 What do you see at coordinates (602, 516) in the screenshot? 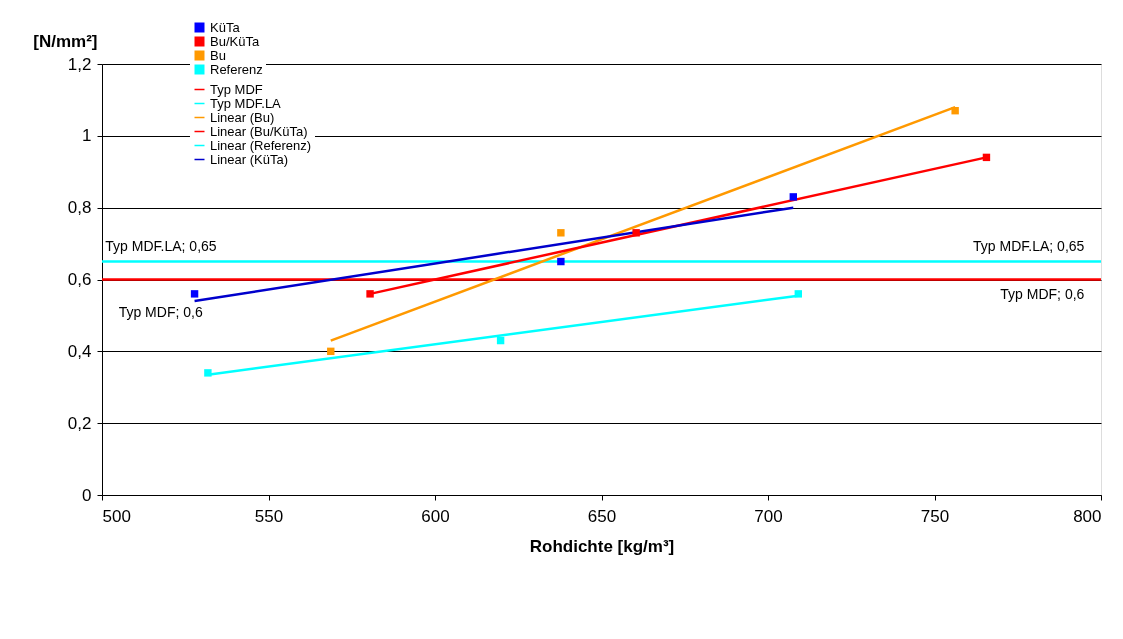
I see `x-tick-label: 650` at bounding box center [602, 516].